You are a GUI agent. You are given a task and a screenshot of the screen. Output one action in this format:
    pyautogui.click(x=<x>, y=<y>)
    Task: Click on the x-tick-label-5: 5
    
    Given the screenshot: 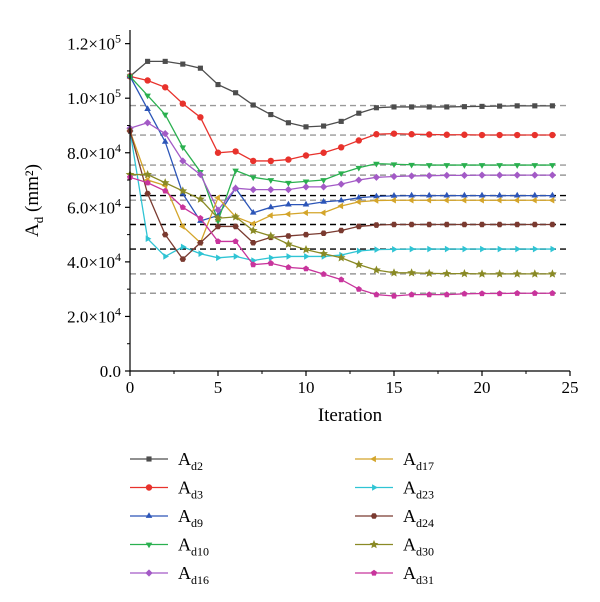 What is the action you would take?
    pyautogui.click(x=218, y=387)
    